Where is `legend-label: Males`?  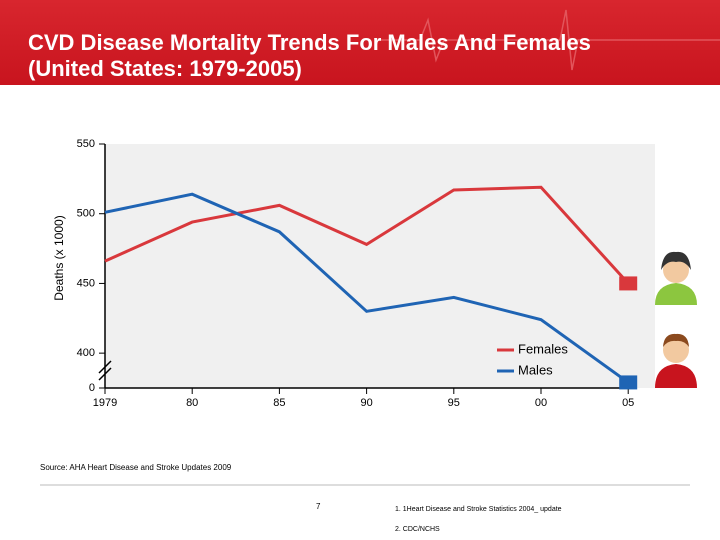
legend-label: Males is located at coordinates (535, 369).